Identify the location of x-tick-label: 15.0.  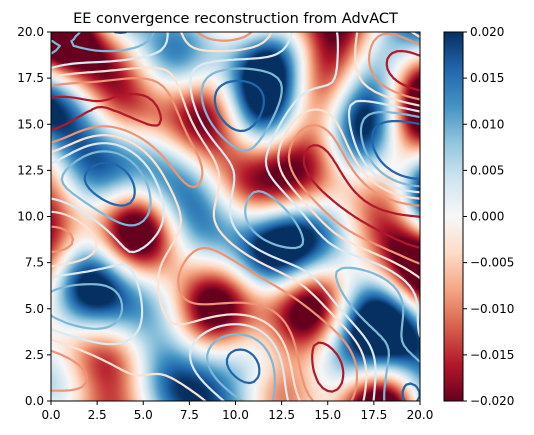
(327, 415).